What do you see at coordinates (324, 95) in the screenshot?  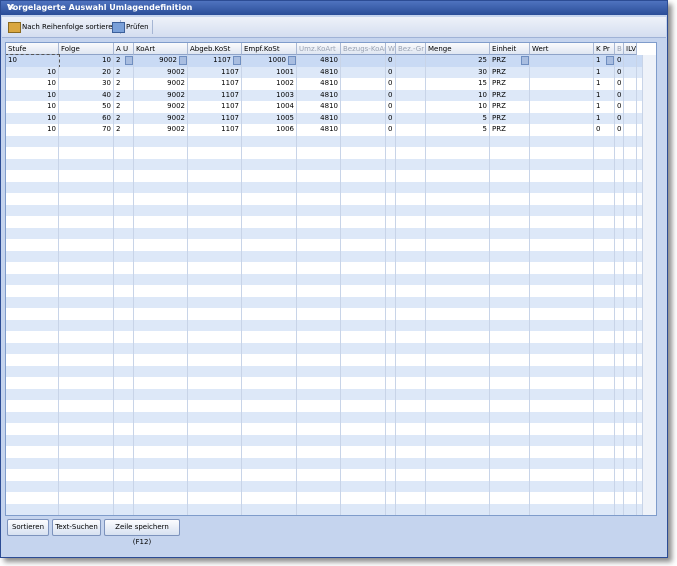 I see `table-row: 10 40 2 9002 1107 1003 4810 0 10 PRZ 1 0` at bounding box center [324, 95].